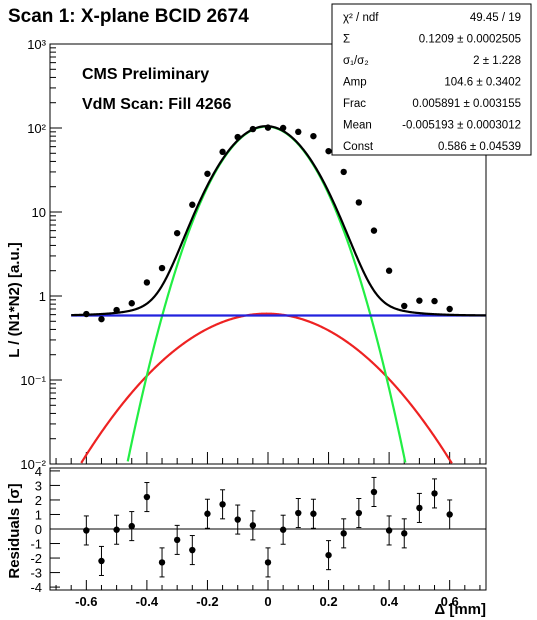  I want to click on stat-value: 0.586 ± 0.04539, so click(479, 147).